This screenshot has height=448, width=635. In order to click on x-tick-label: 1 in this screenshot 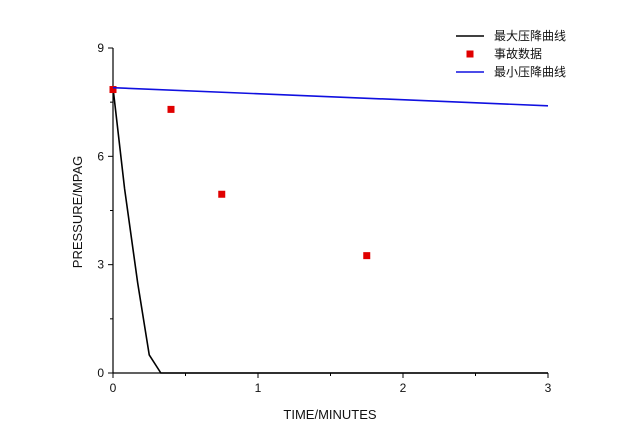, I will do `click(258, 388)`.